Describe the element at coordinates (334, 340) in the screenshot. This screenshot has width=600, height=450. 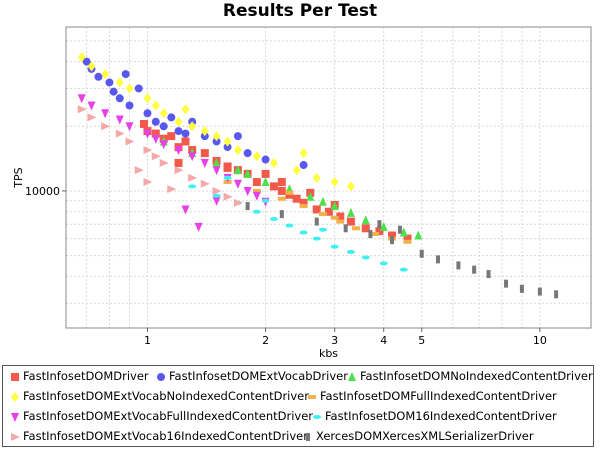
I see `x-tick-label: 3` at that location.